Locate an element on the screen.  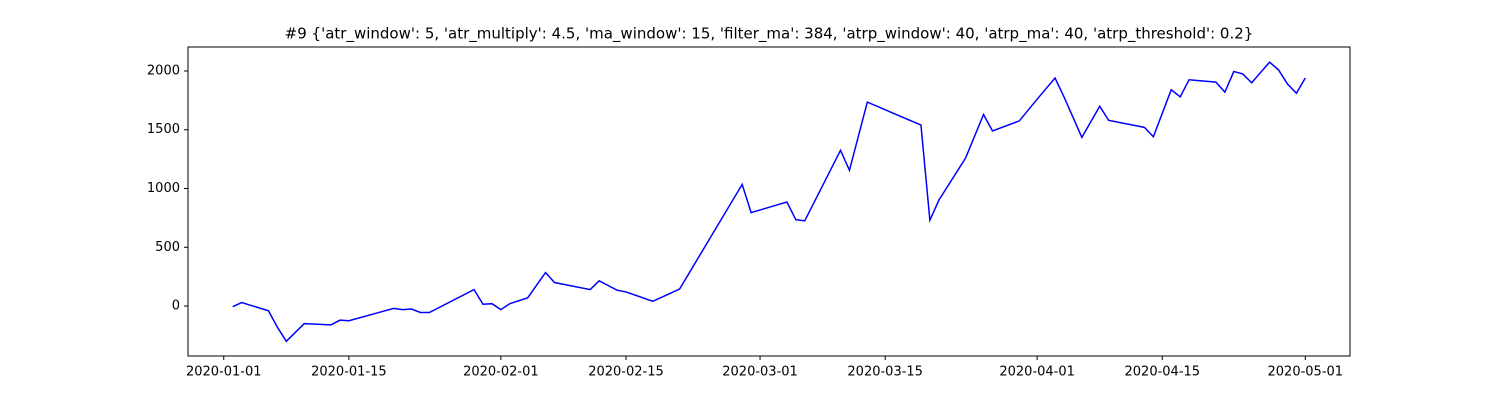
y-tick-label: 0 is located at coordinates (176, 306).